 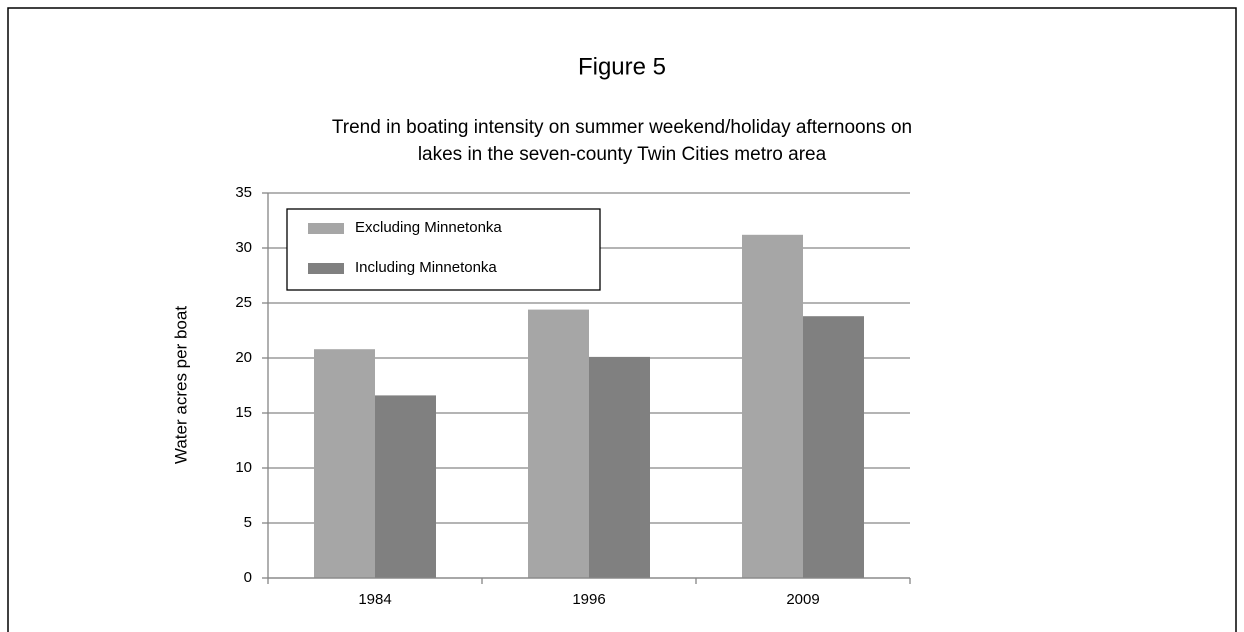 I want to click on x-tick-label: 1996, so click(x=588, y=599).